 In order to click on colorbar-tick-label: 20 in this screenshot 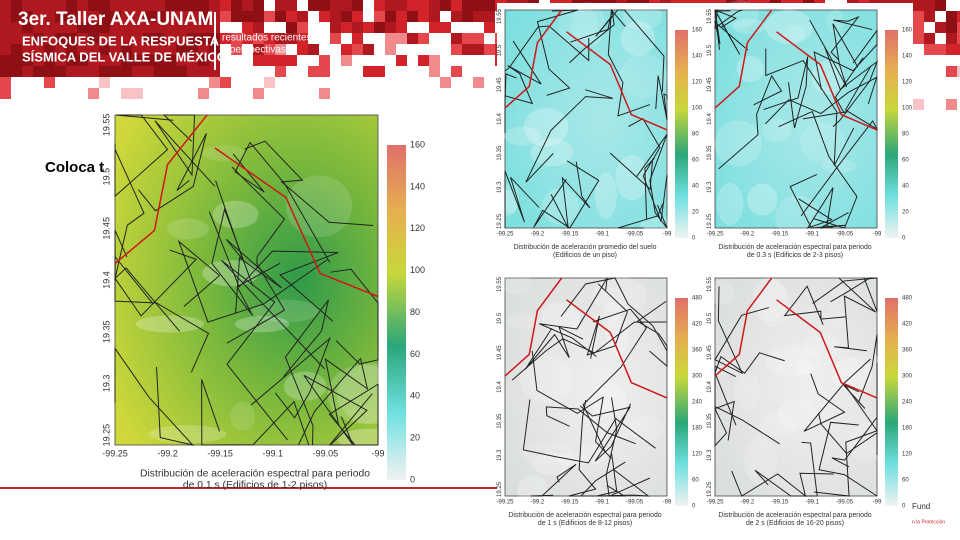, I will do `click(415, 438)`.